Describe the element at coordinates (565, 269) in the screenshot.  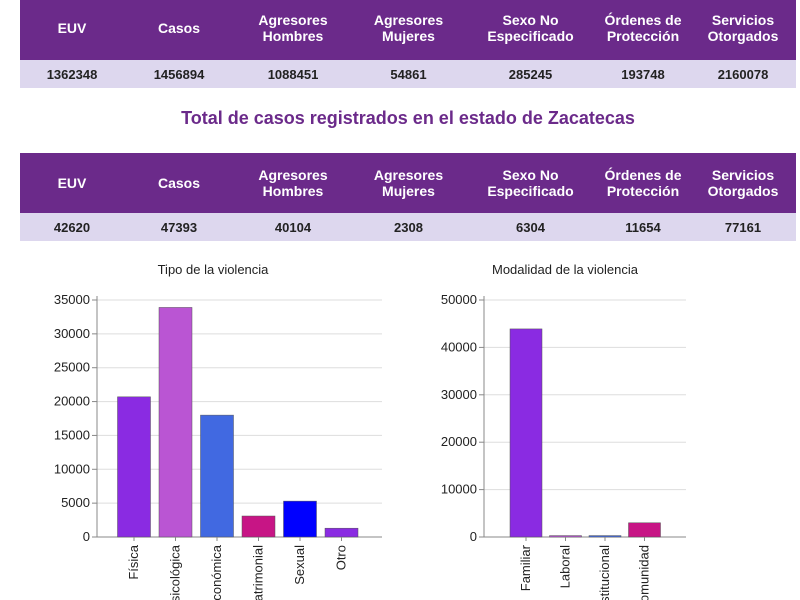
I see `chart-title: Modalidad de la violencia` at that location.